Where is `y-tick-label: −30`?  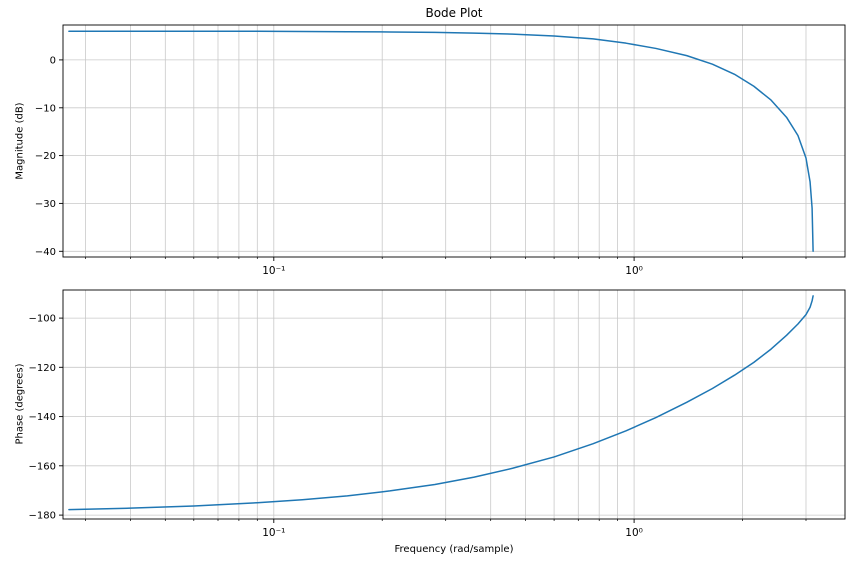
y-tick-label: −30 is located at coordinates (45, 204).